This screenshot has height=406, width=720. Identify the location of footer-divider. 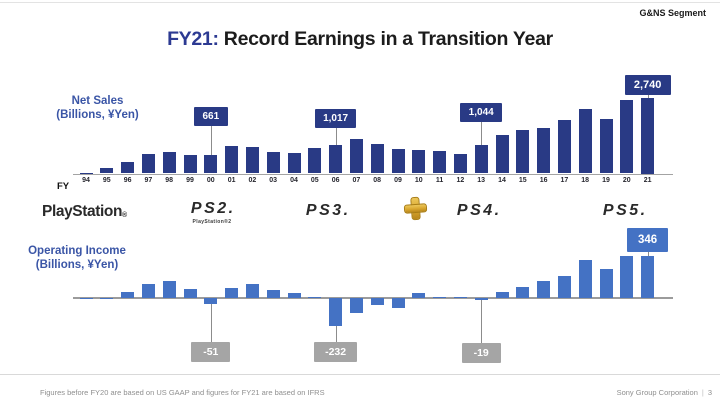
(360, 374).